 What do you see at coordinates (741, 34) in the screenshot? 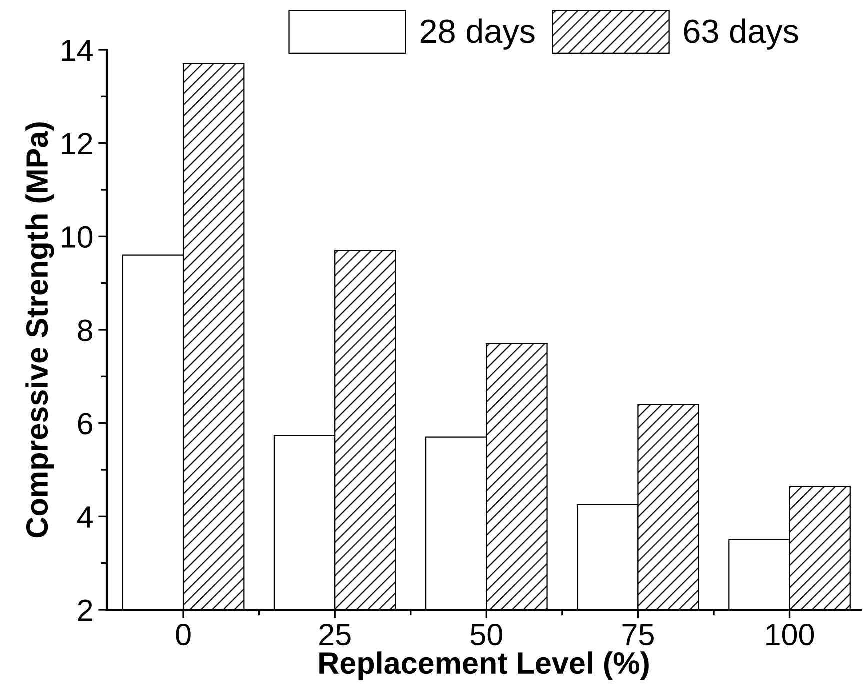
I see `legend-label: 63 days` at bounding box center [741, 34].